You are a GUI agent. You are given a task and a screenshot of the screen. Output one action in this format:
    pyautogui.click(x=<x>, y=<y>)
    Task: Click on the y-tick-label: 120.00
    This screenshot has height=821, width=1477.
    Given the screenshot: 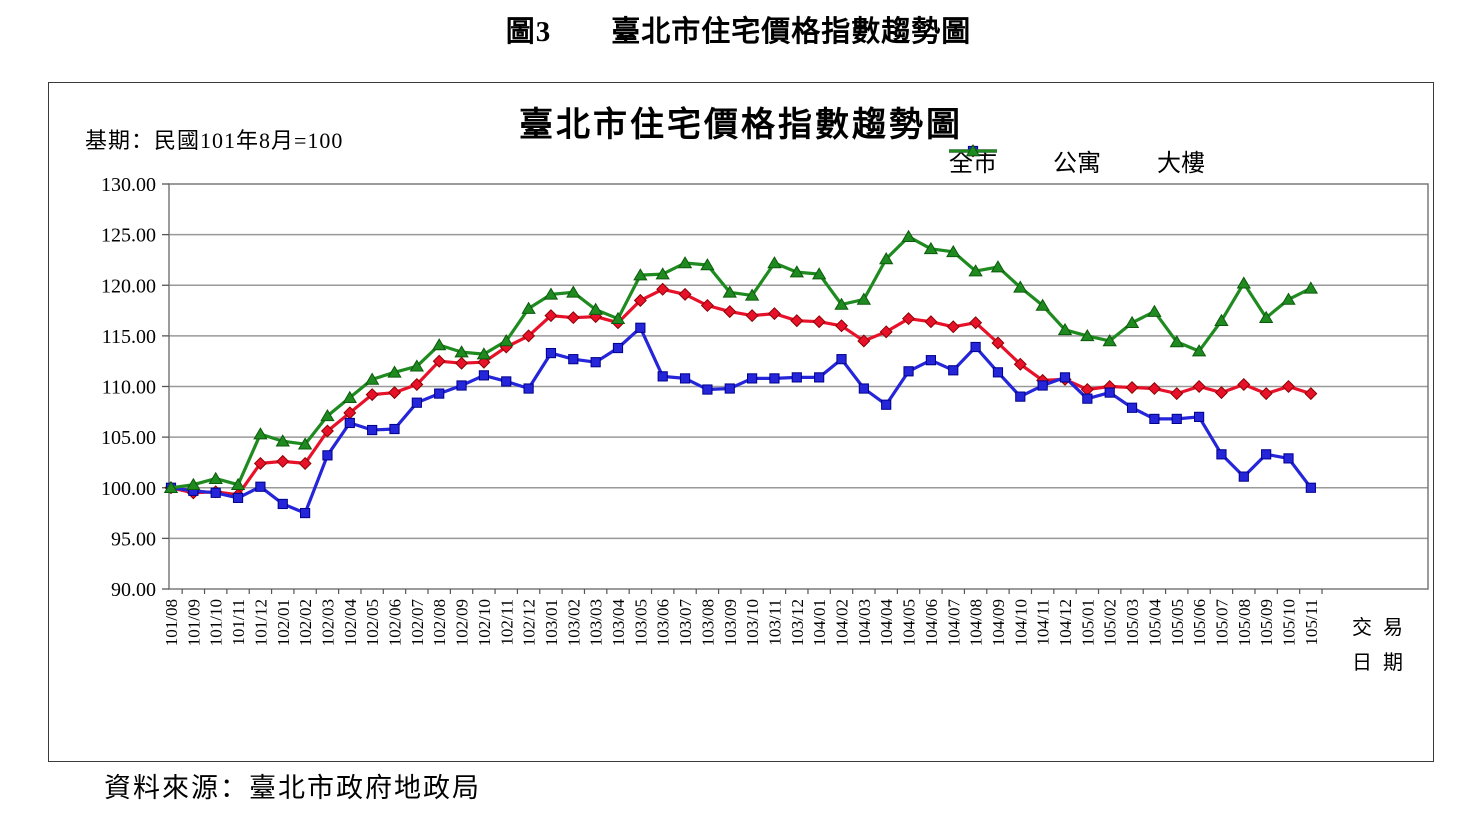 What is the action you would take?
    pyautogui.click(x=128, y=286)
    